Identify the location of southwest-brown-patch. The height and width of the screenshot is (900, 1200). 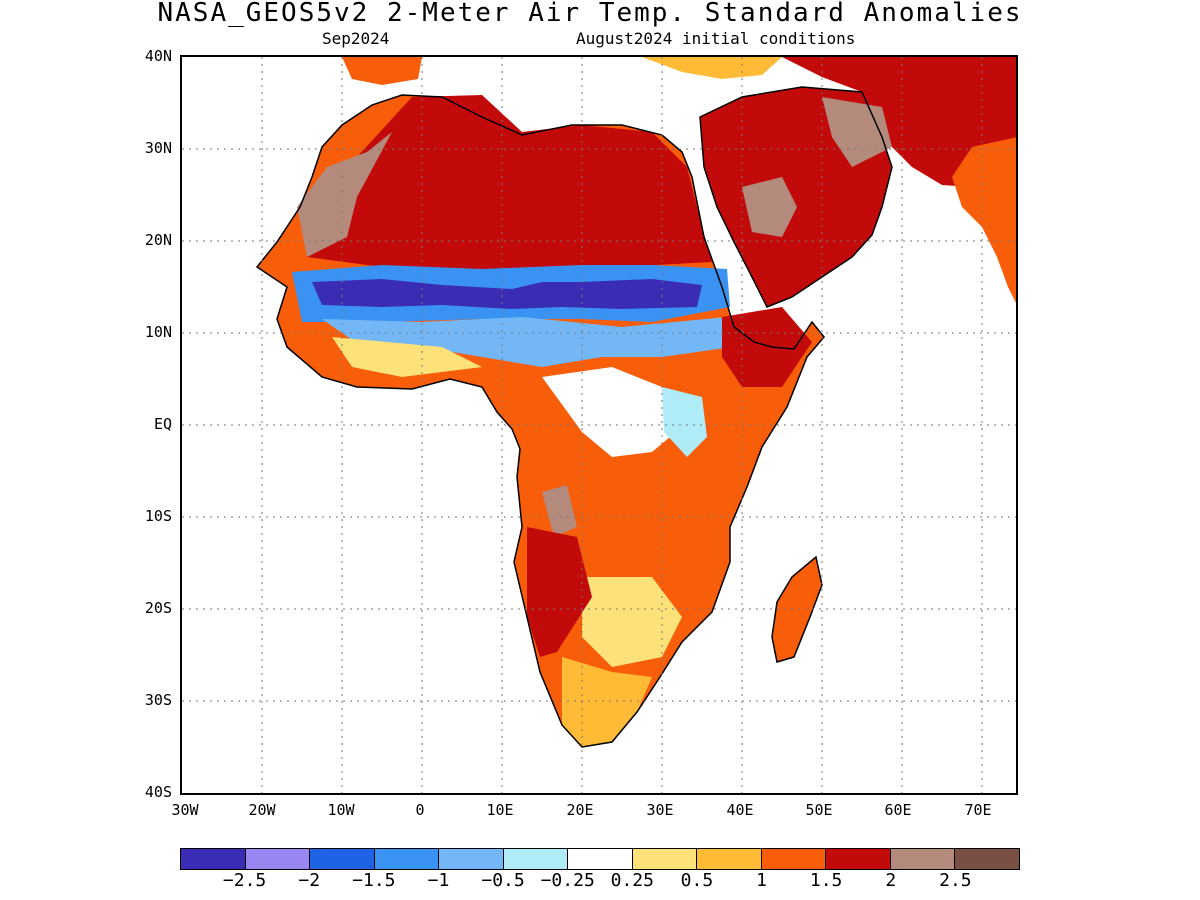
(559, 511).